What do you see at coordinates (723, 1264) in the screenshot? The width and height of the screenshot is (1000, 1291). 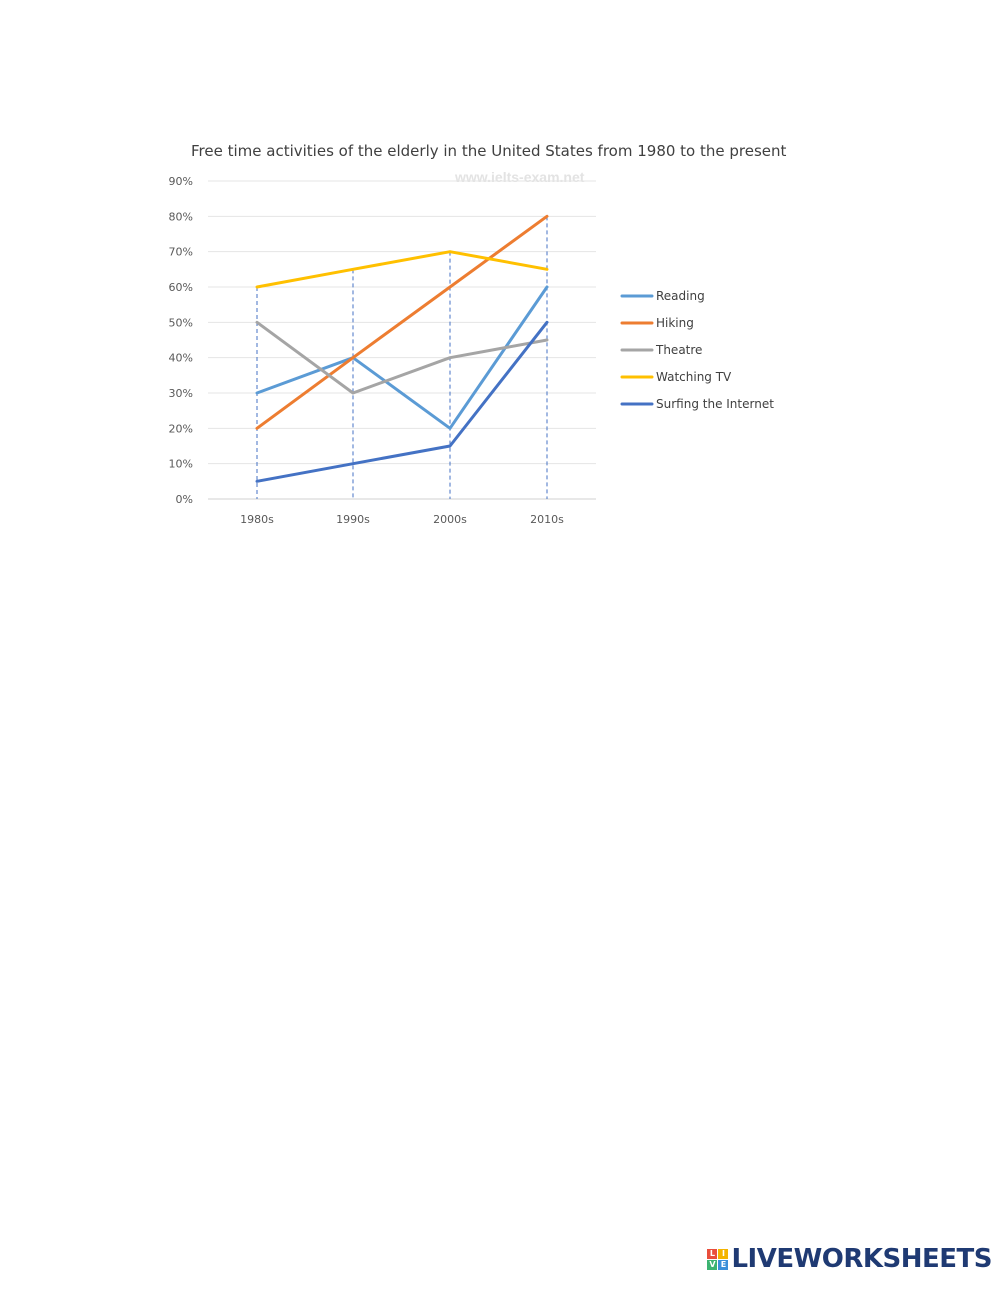 I see `logo-letter: E` at bounding box center [723, 1264].